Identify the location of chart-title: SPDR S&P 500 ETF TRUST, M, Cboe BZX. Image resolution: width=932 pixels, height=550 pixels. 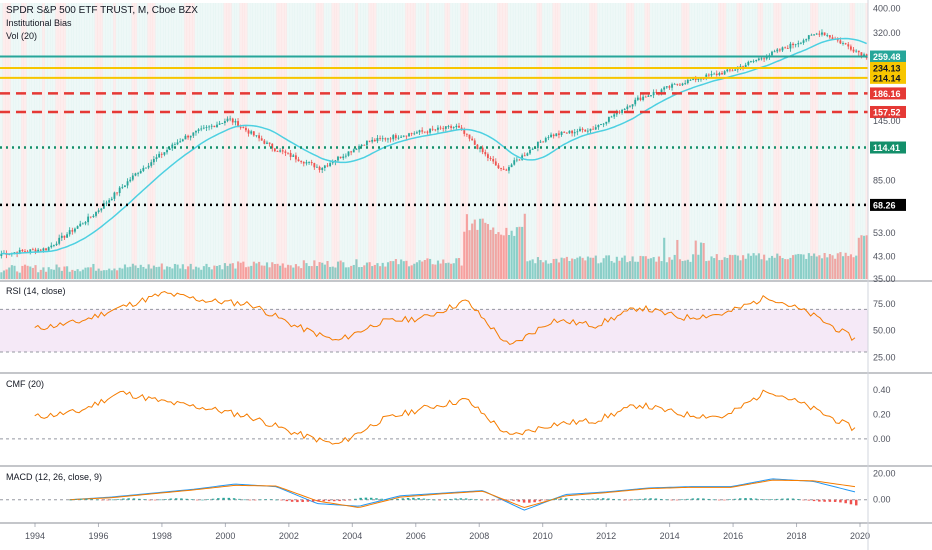
(102, 10).